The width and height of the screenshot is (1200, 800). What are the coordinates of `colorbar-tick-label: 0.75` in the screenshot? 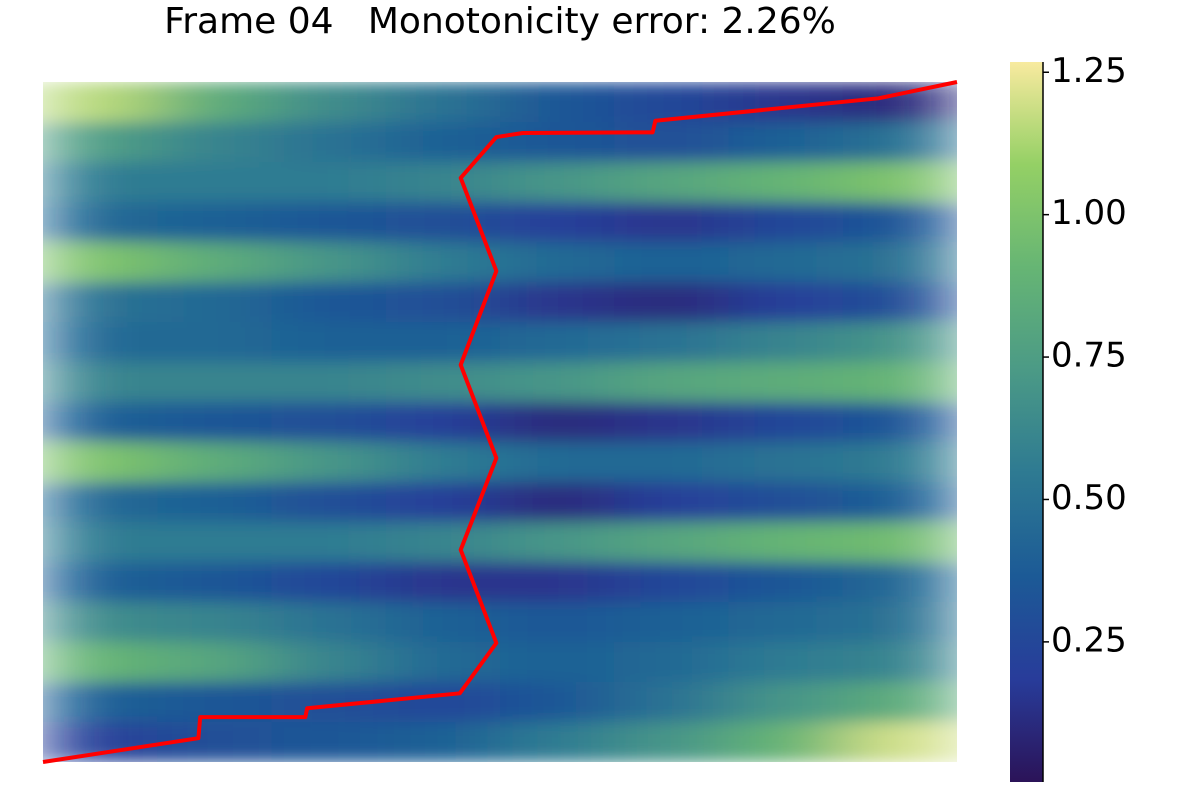 It's located at (1089, 356).